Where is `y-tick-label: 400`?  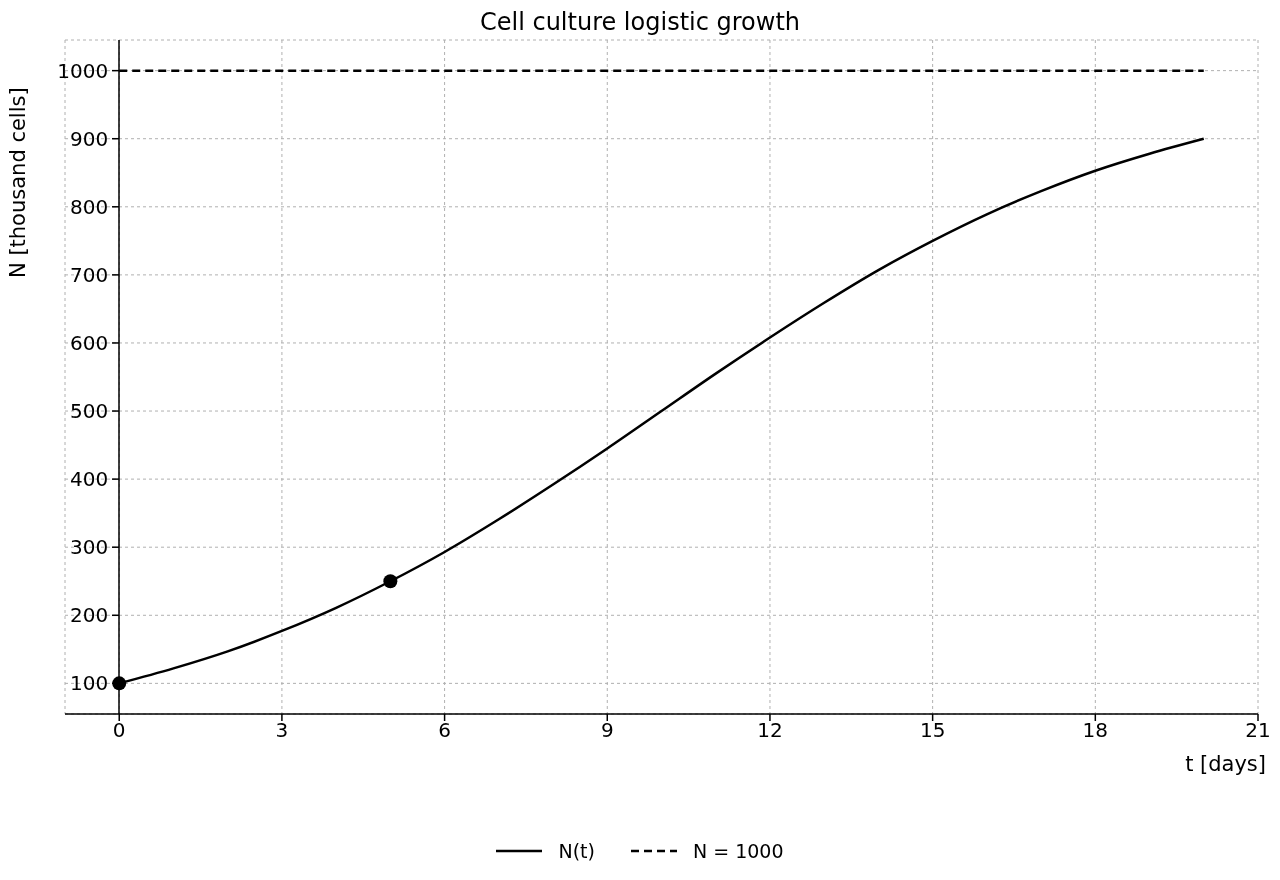
y-tick-label: 400 is located at coordinates (89, 479).